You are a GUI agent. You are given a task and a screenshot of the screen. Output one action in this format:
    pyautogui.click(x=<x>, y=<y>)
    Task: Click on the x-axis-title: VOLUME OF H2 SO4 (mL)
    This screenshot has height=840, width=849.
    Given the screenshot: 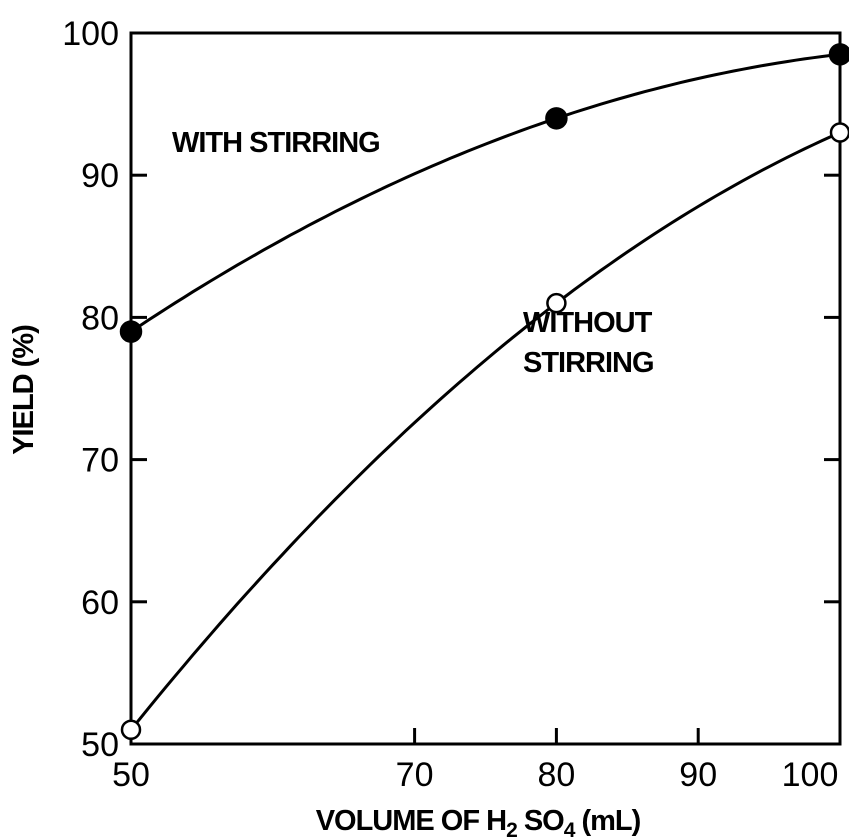 What is the action you would take?
    pyautogui.click(x=478, y=822)
    